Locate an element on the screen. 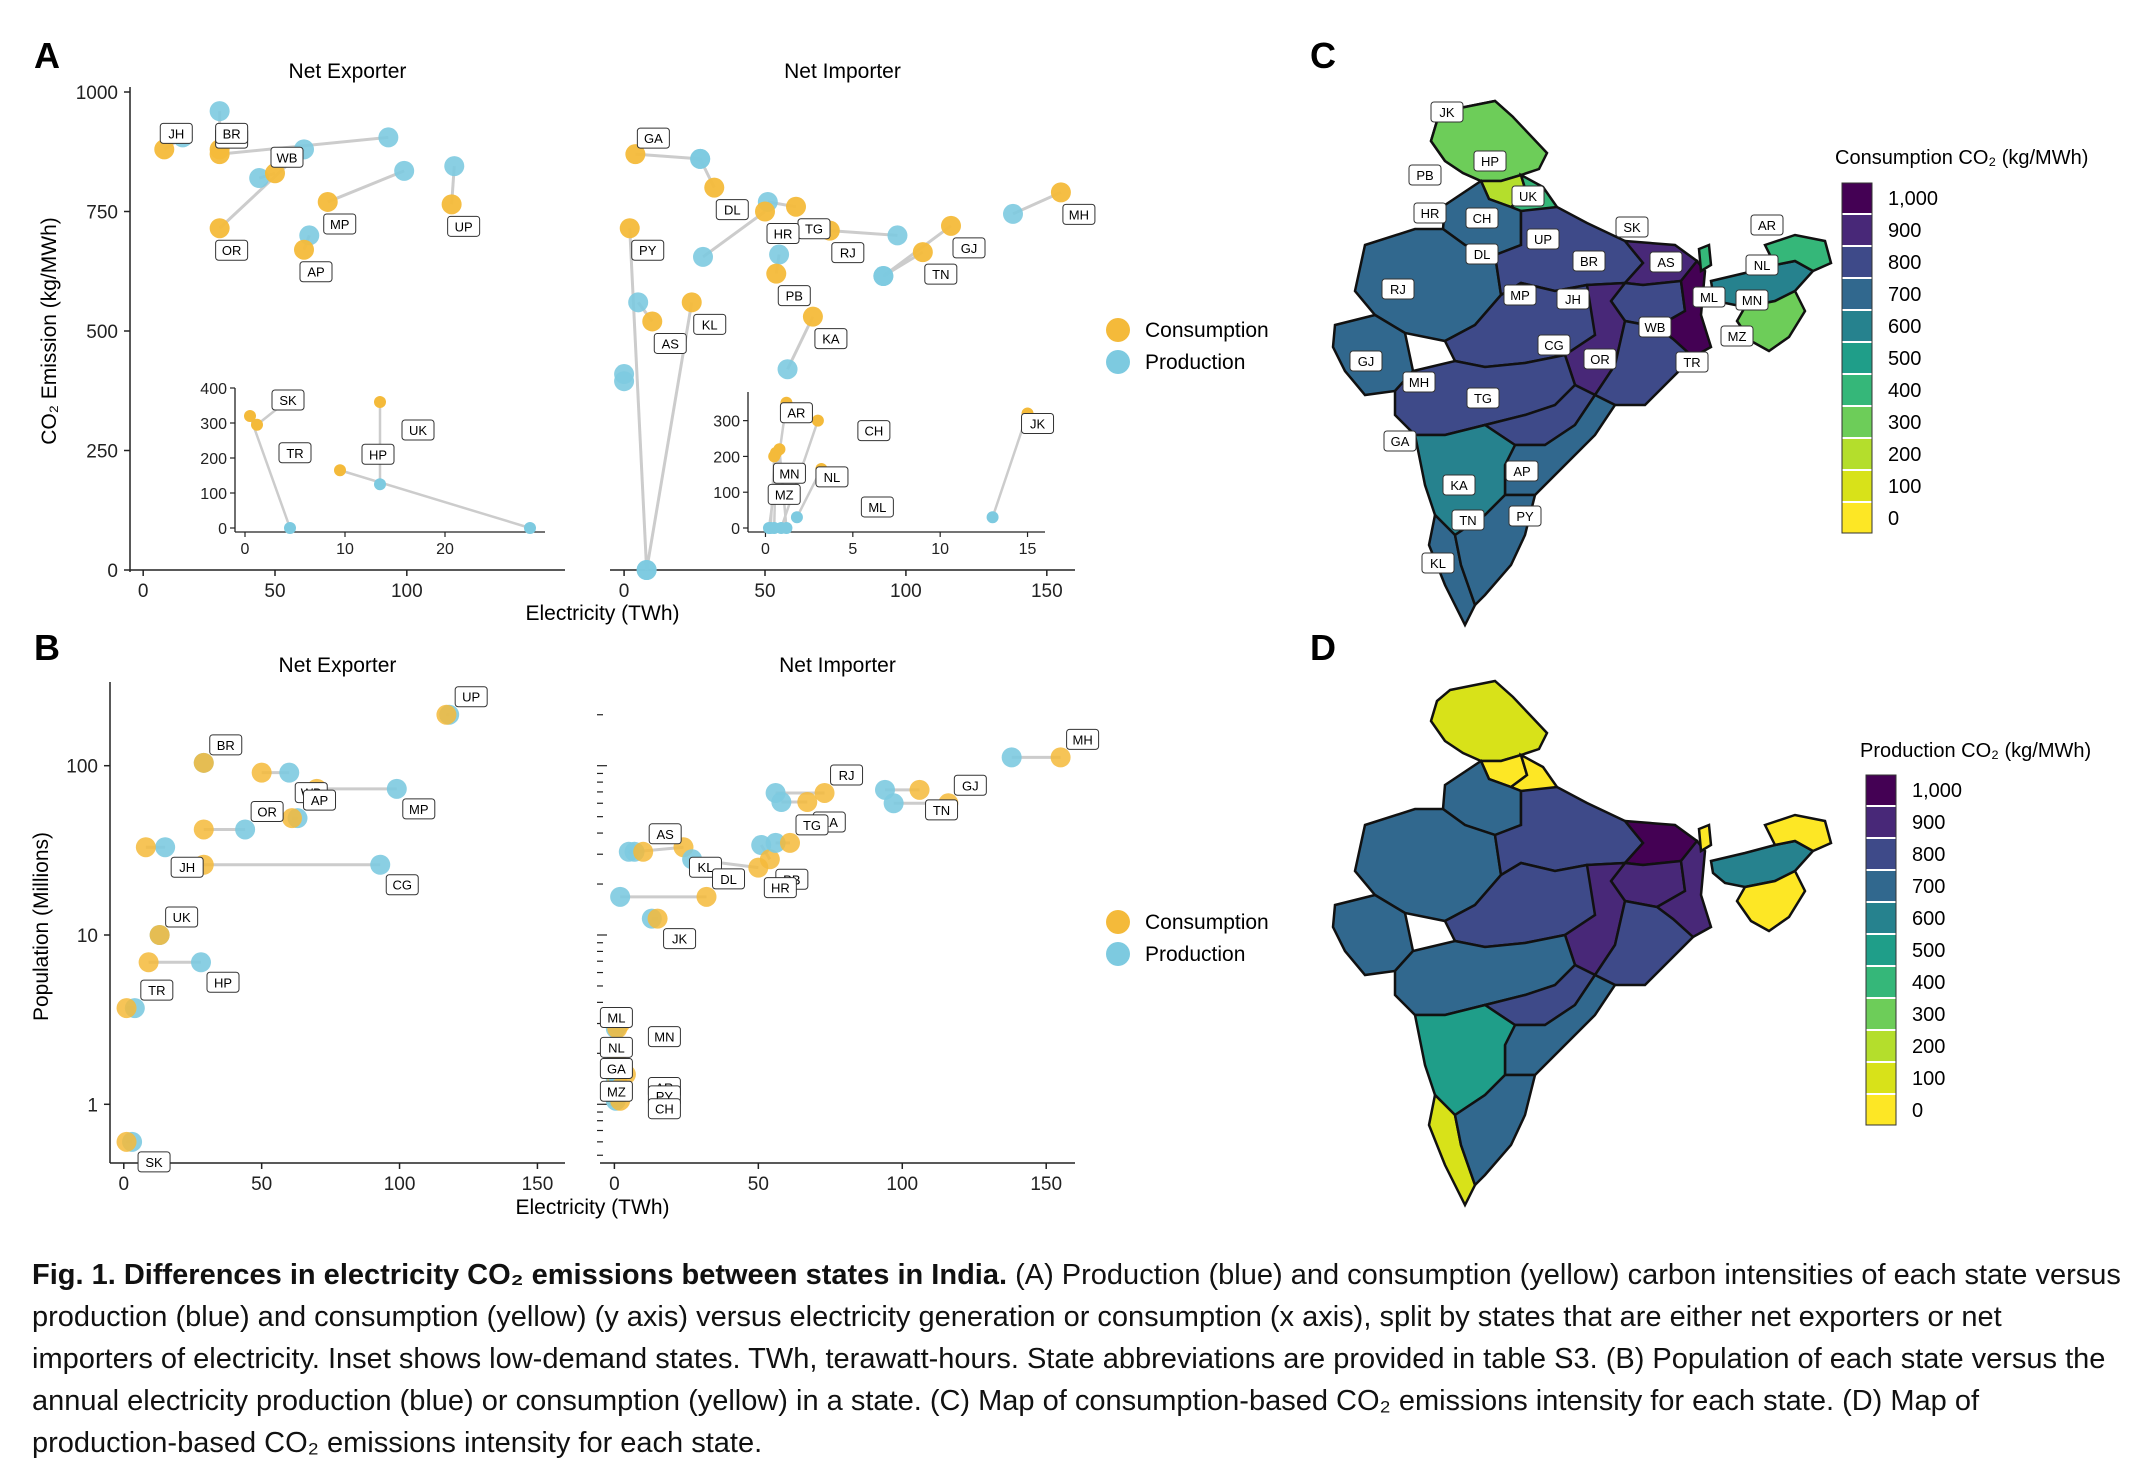  production-point-KL is located at coordinates (646, 570).